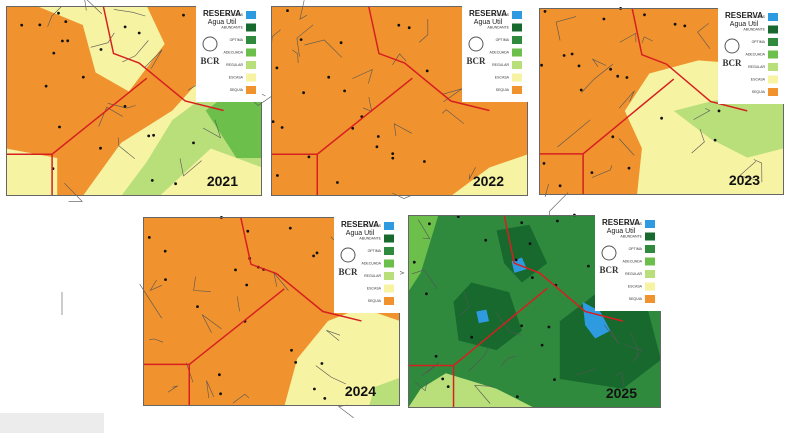  What do you see at coordinates (360, 391) in the screenshot?
I see `year-label: 2024` at bounding box center [360, 391].